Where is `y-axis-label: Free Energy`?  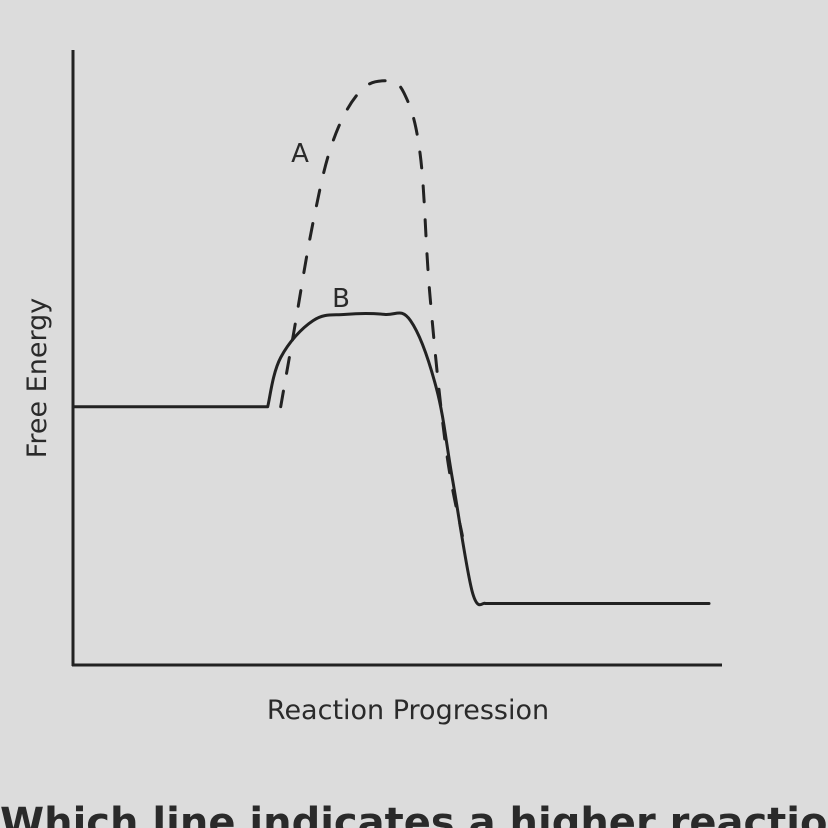 y-axis-label: Free Energy is located at coordinates (37, 378).